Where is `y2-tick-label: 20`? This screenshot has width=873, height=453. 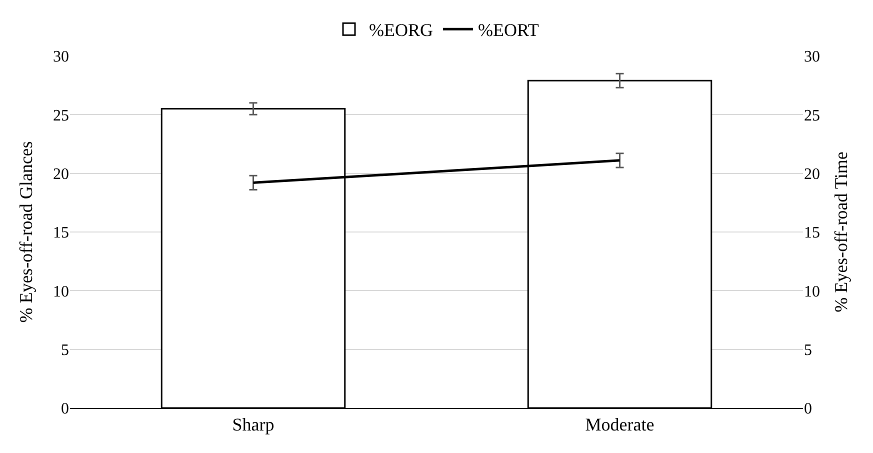
y2-tick-label: 20 is located at coordinates (812, 174).